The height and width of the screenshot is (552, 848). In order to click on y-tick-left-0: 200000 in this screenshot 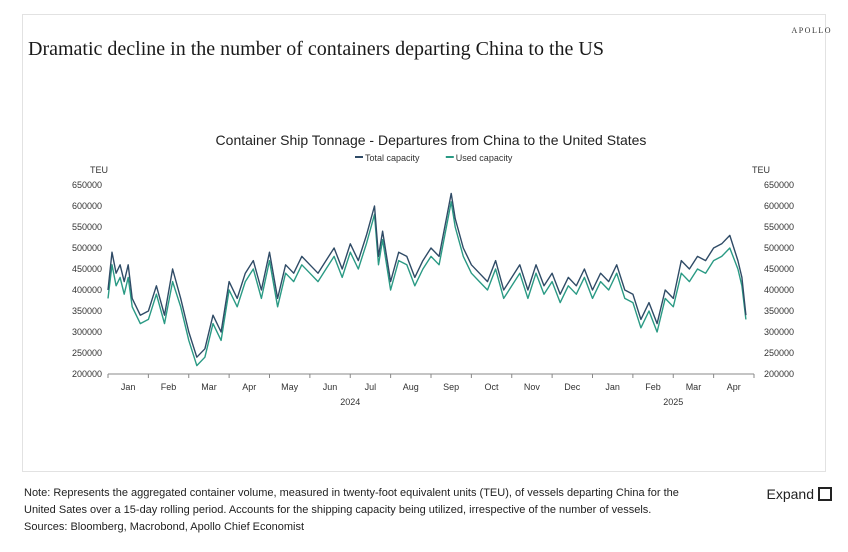, I will do `click(87, 374)`.